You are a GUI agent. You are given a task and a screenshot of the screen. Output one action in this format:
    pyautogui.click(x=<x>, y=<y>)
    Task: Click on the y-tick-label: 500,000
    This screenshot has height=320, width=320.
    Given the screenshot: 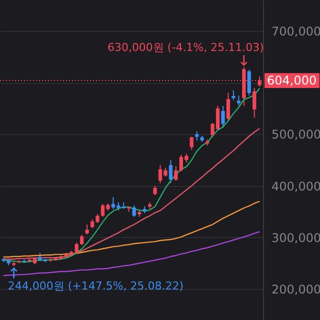 What is the action you would take?
    pyautogui.click(x=296, y=135)
    